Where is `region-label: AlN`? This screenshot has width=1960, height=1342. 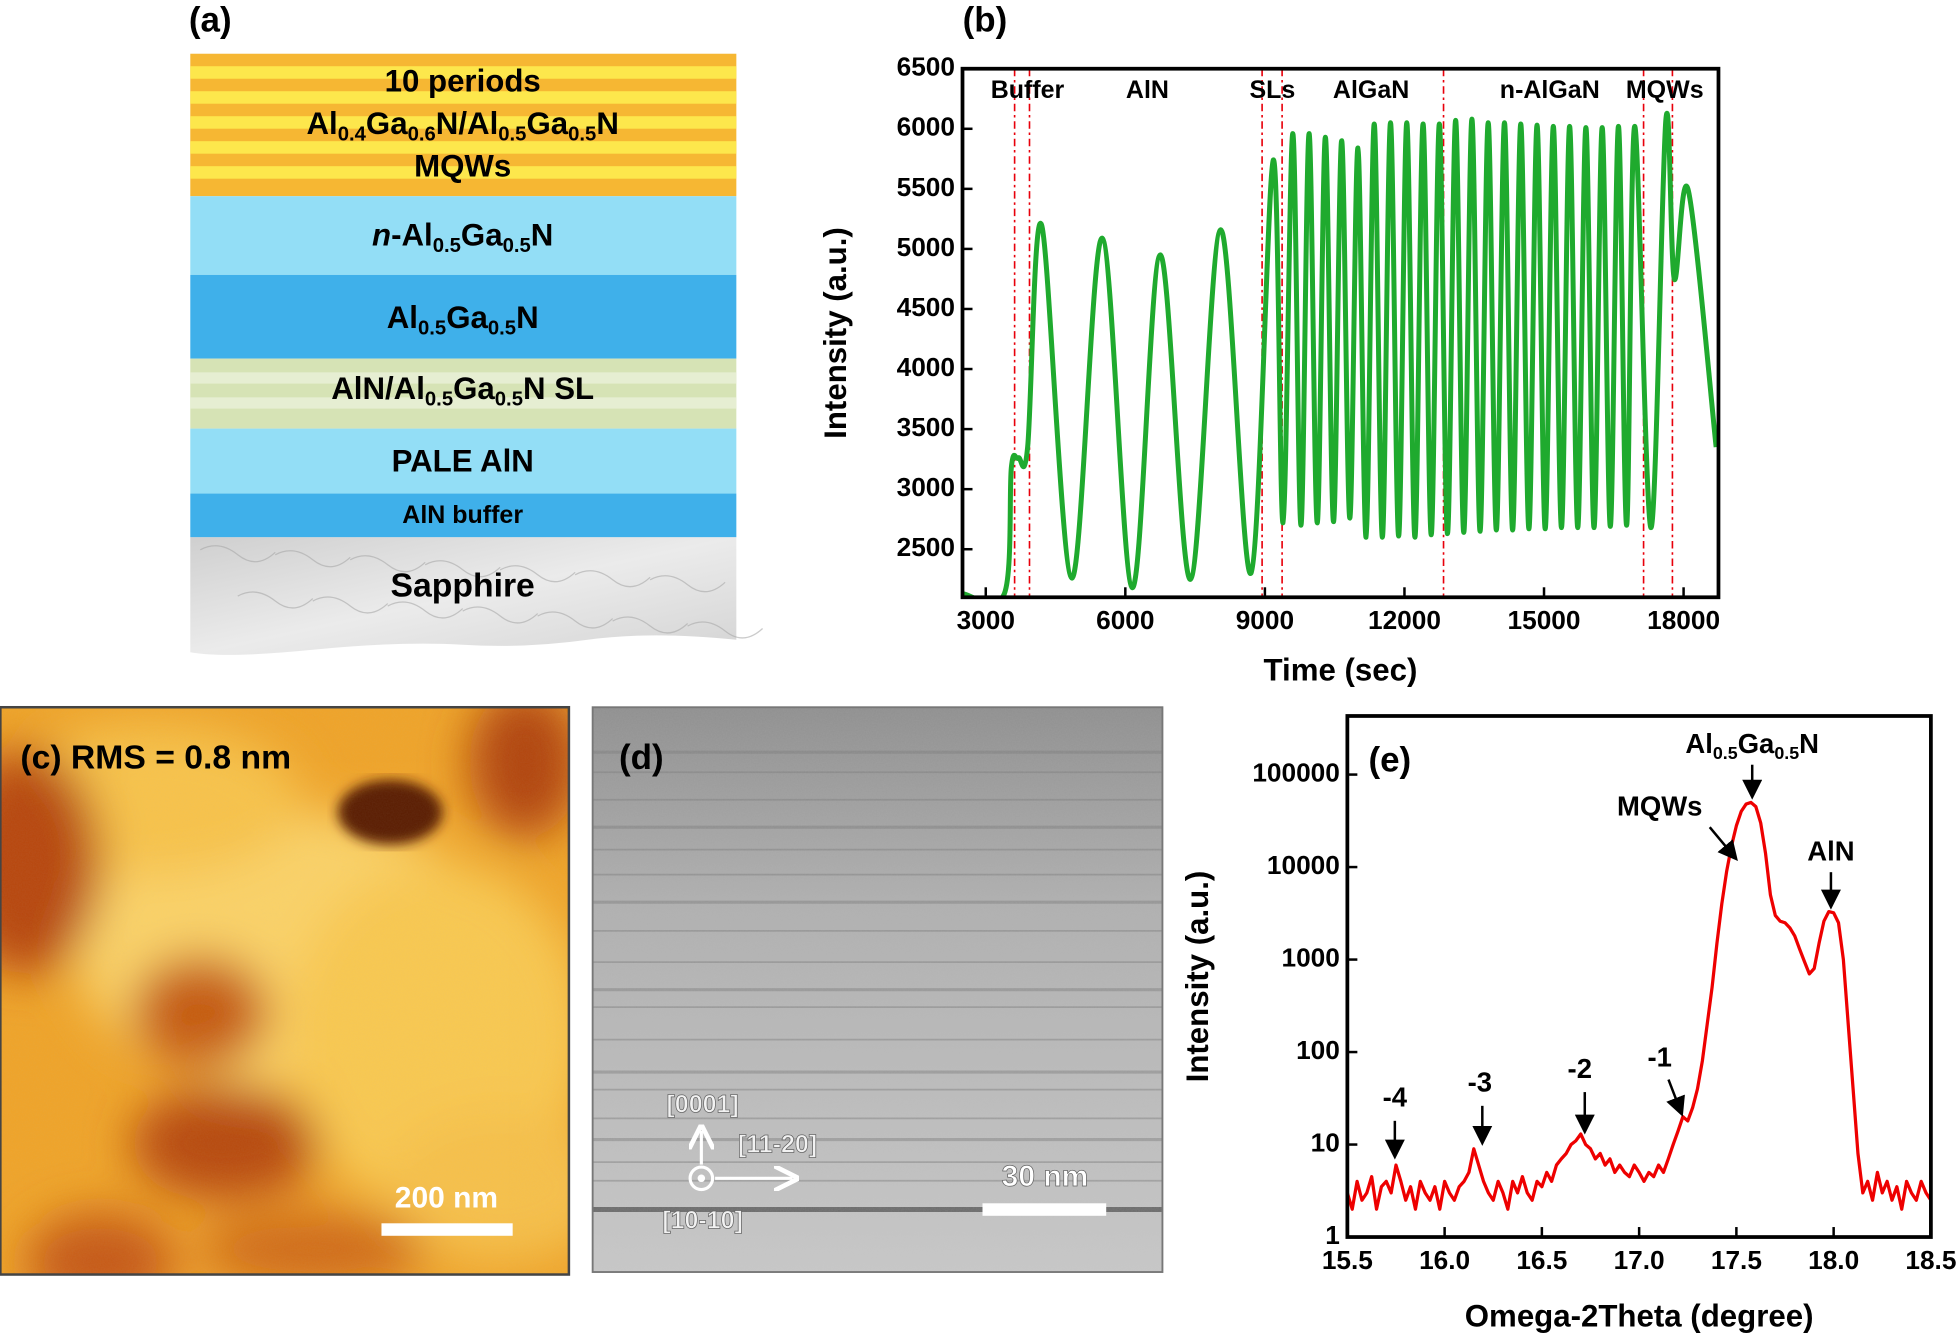 region-label: AlN is located at coordinates (1147, 90).